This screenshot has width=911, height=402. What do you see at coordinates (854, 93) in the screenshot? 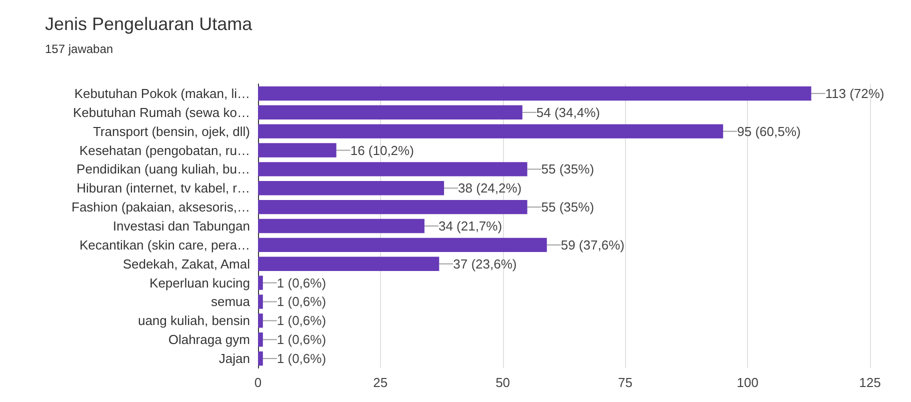
I see `data-label: 113 (72%)` at bounding box center [854, 93].